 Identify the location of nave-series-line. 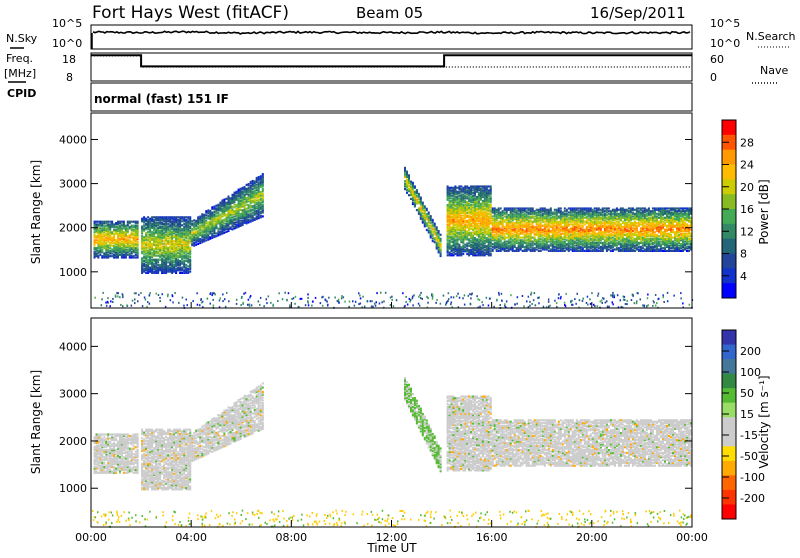
(391, 61).